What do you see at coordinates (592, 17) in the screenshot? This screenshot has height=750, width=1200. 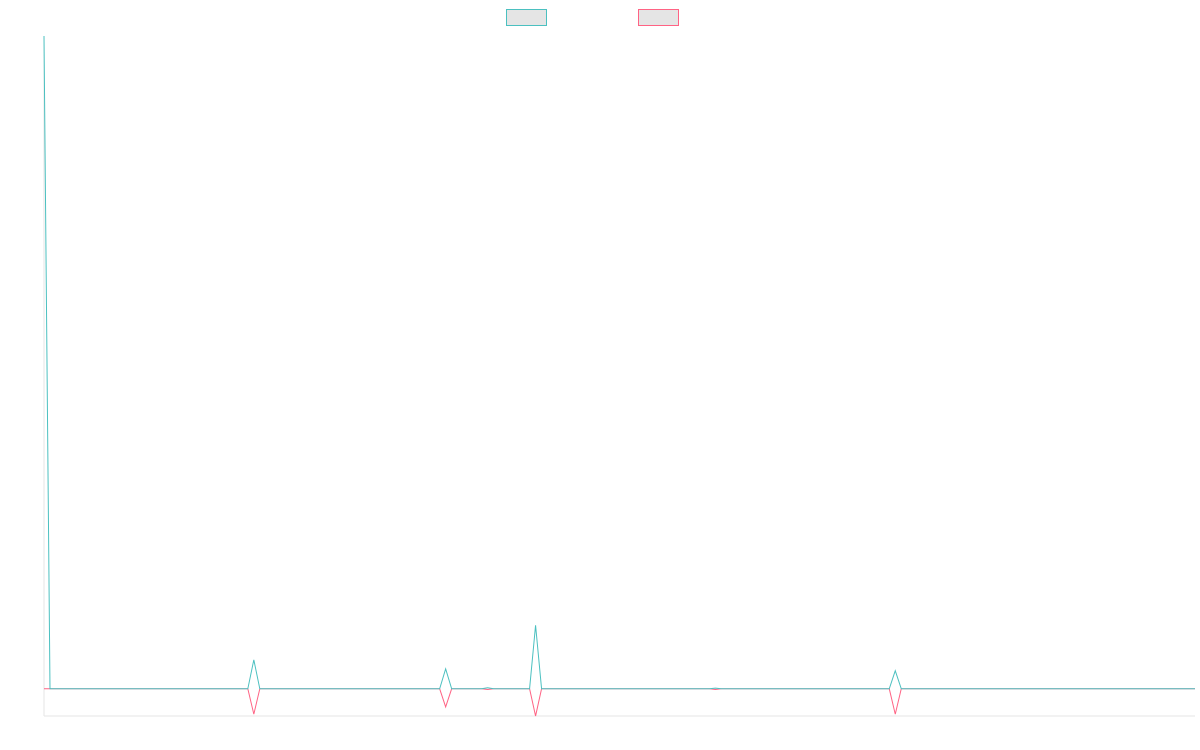 I see `legend` at bounding box center [592, 17].